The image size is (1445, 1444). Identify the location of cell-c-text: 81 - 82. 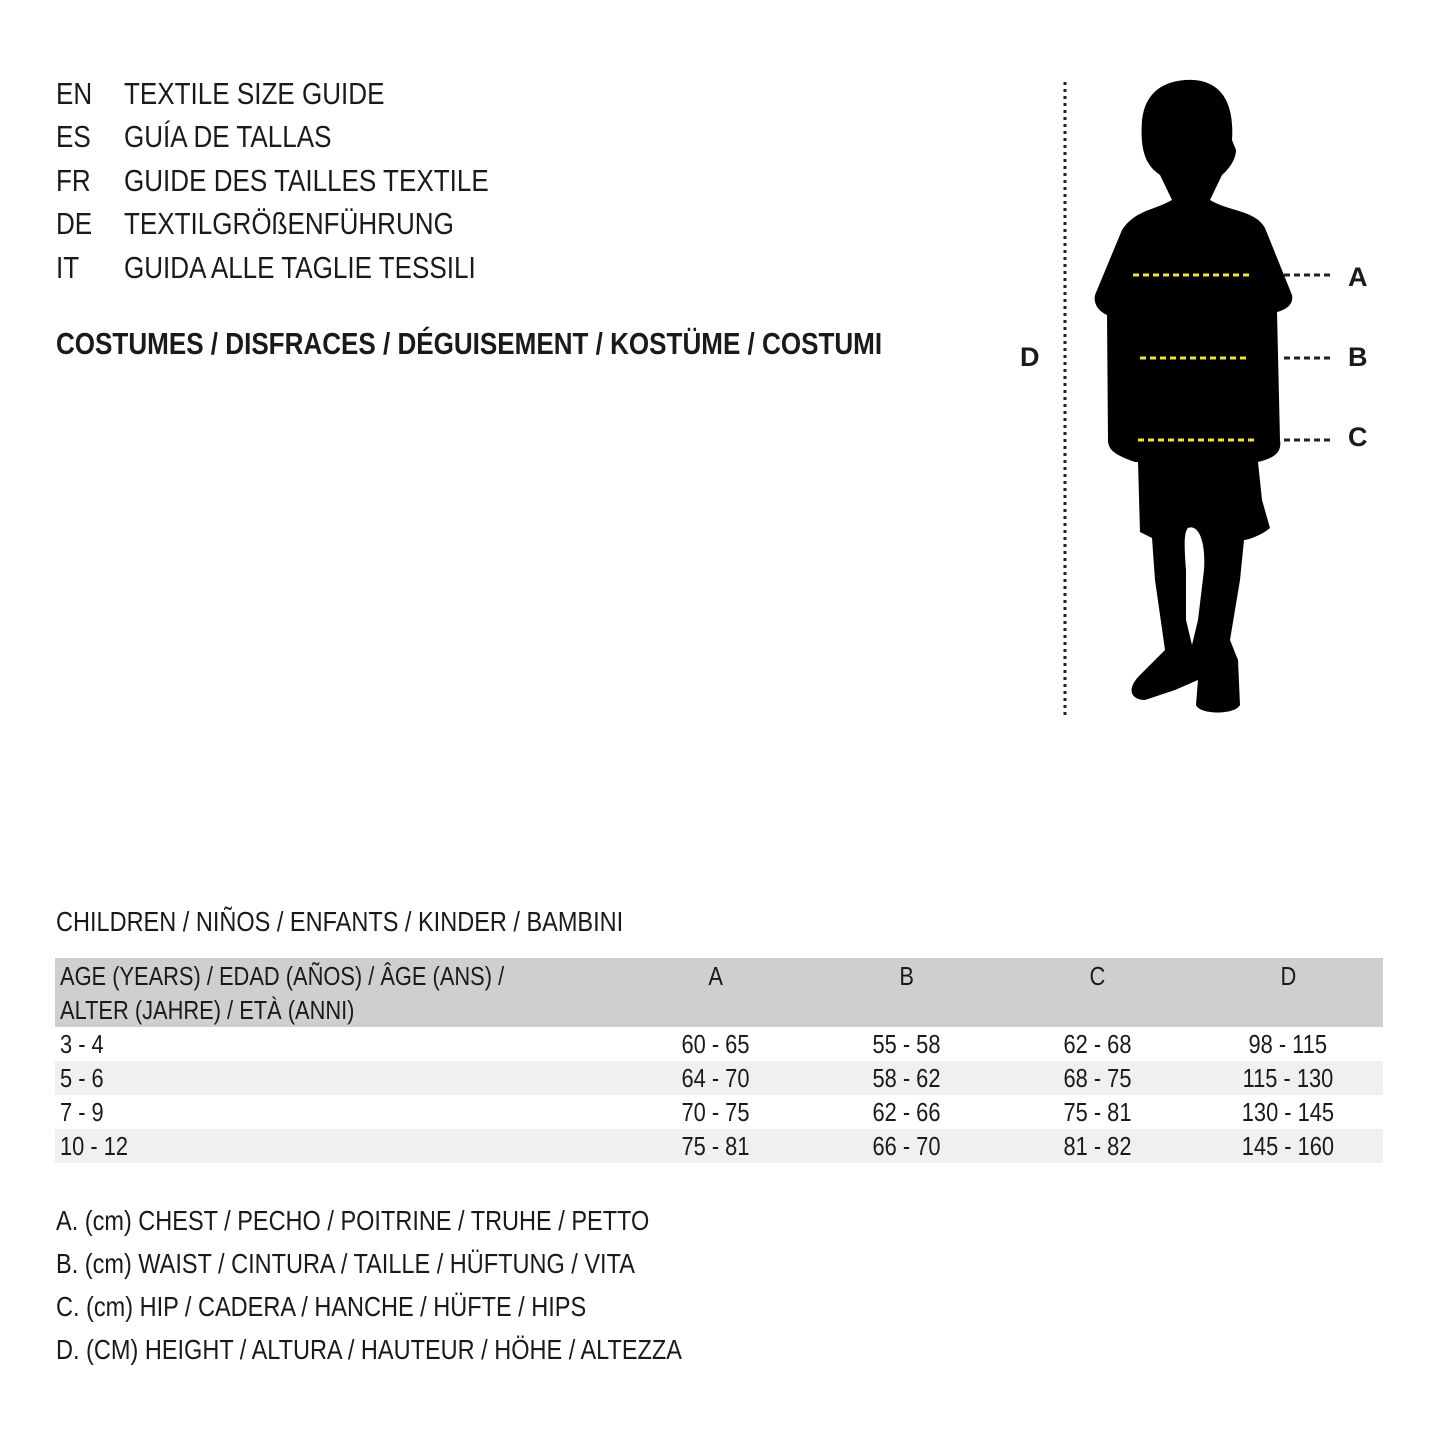
(1097, 1146).